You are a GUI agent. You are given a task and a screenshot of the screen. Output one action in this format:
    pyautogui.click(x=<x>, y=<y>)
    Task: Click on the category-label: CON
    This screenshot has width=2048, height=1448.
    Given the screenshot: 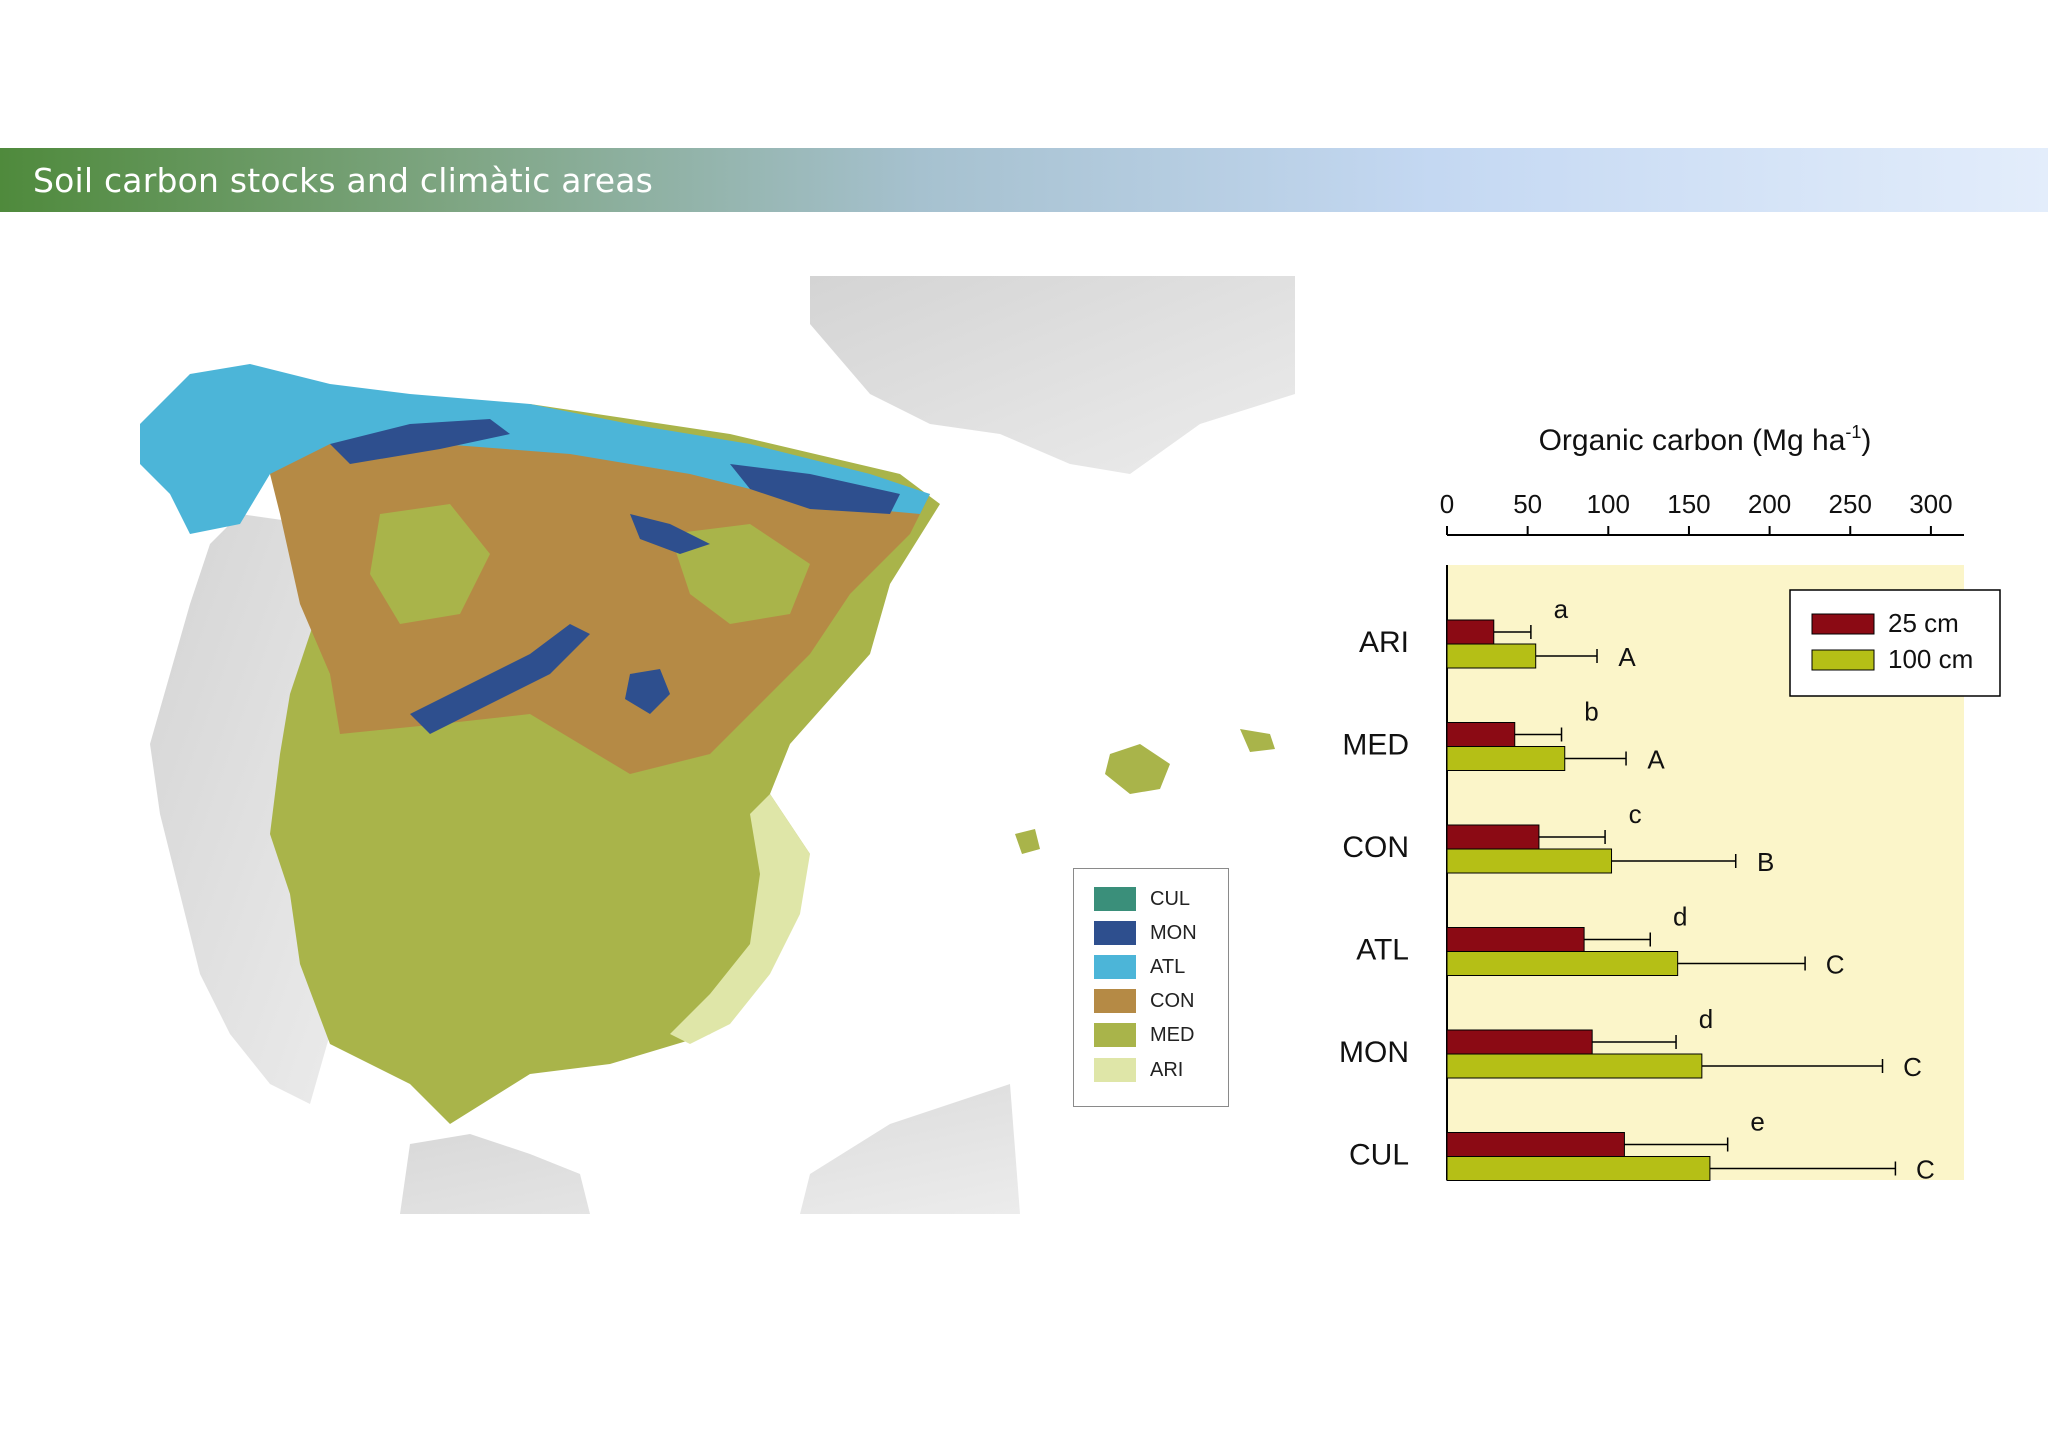 What is the action you would take?
    pyautogui.click(x=1375, y=847)
    